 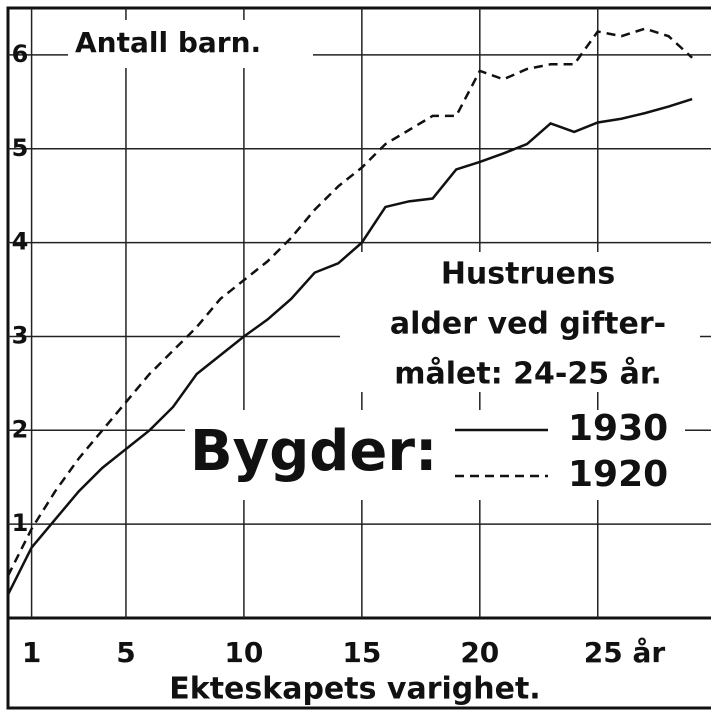 I want to click on x-tick-label: 25 år, so click(x=625, y=652).